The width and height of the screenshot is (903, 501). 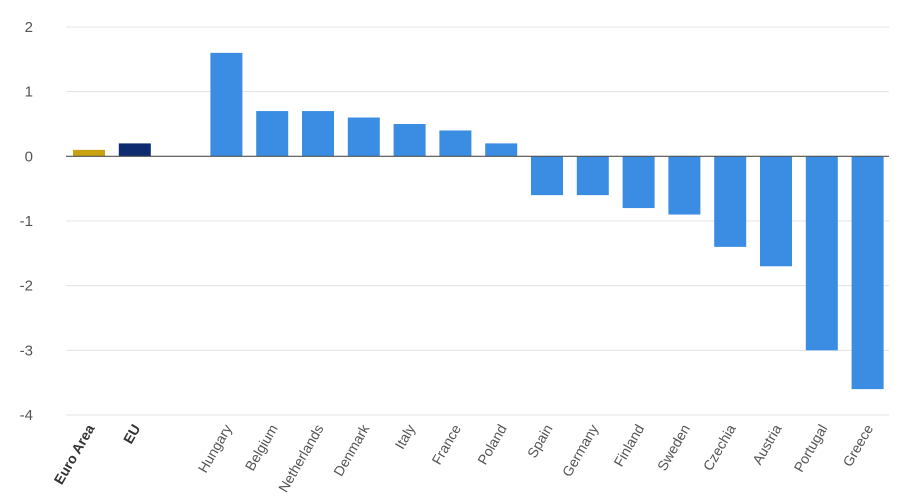 What do you see at coordinates (134, 150) in the screenshot?
I see `bar-eu` at bounding box center [134, 150].